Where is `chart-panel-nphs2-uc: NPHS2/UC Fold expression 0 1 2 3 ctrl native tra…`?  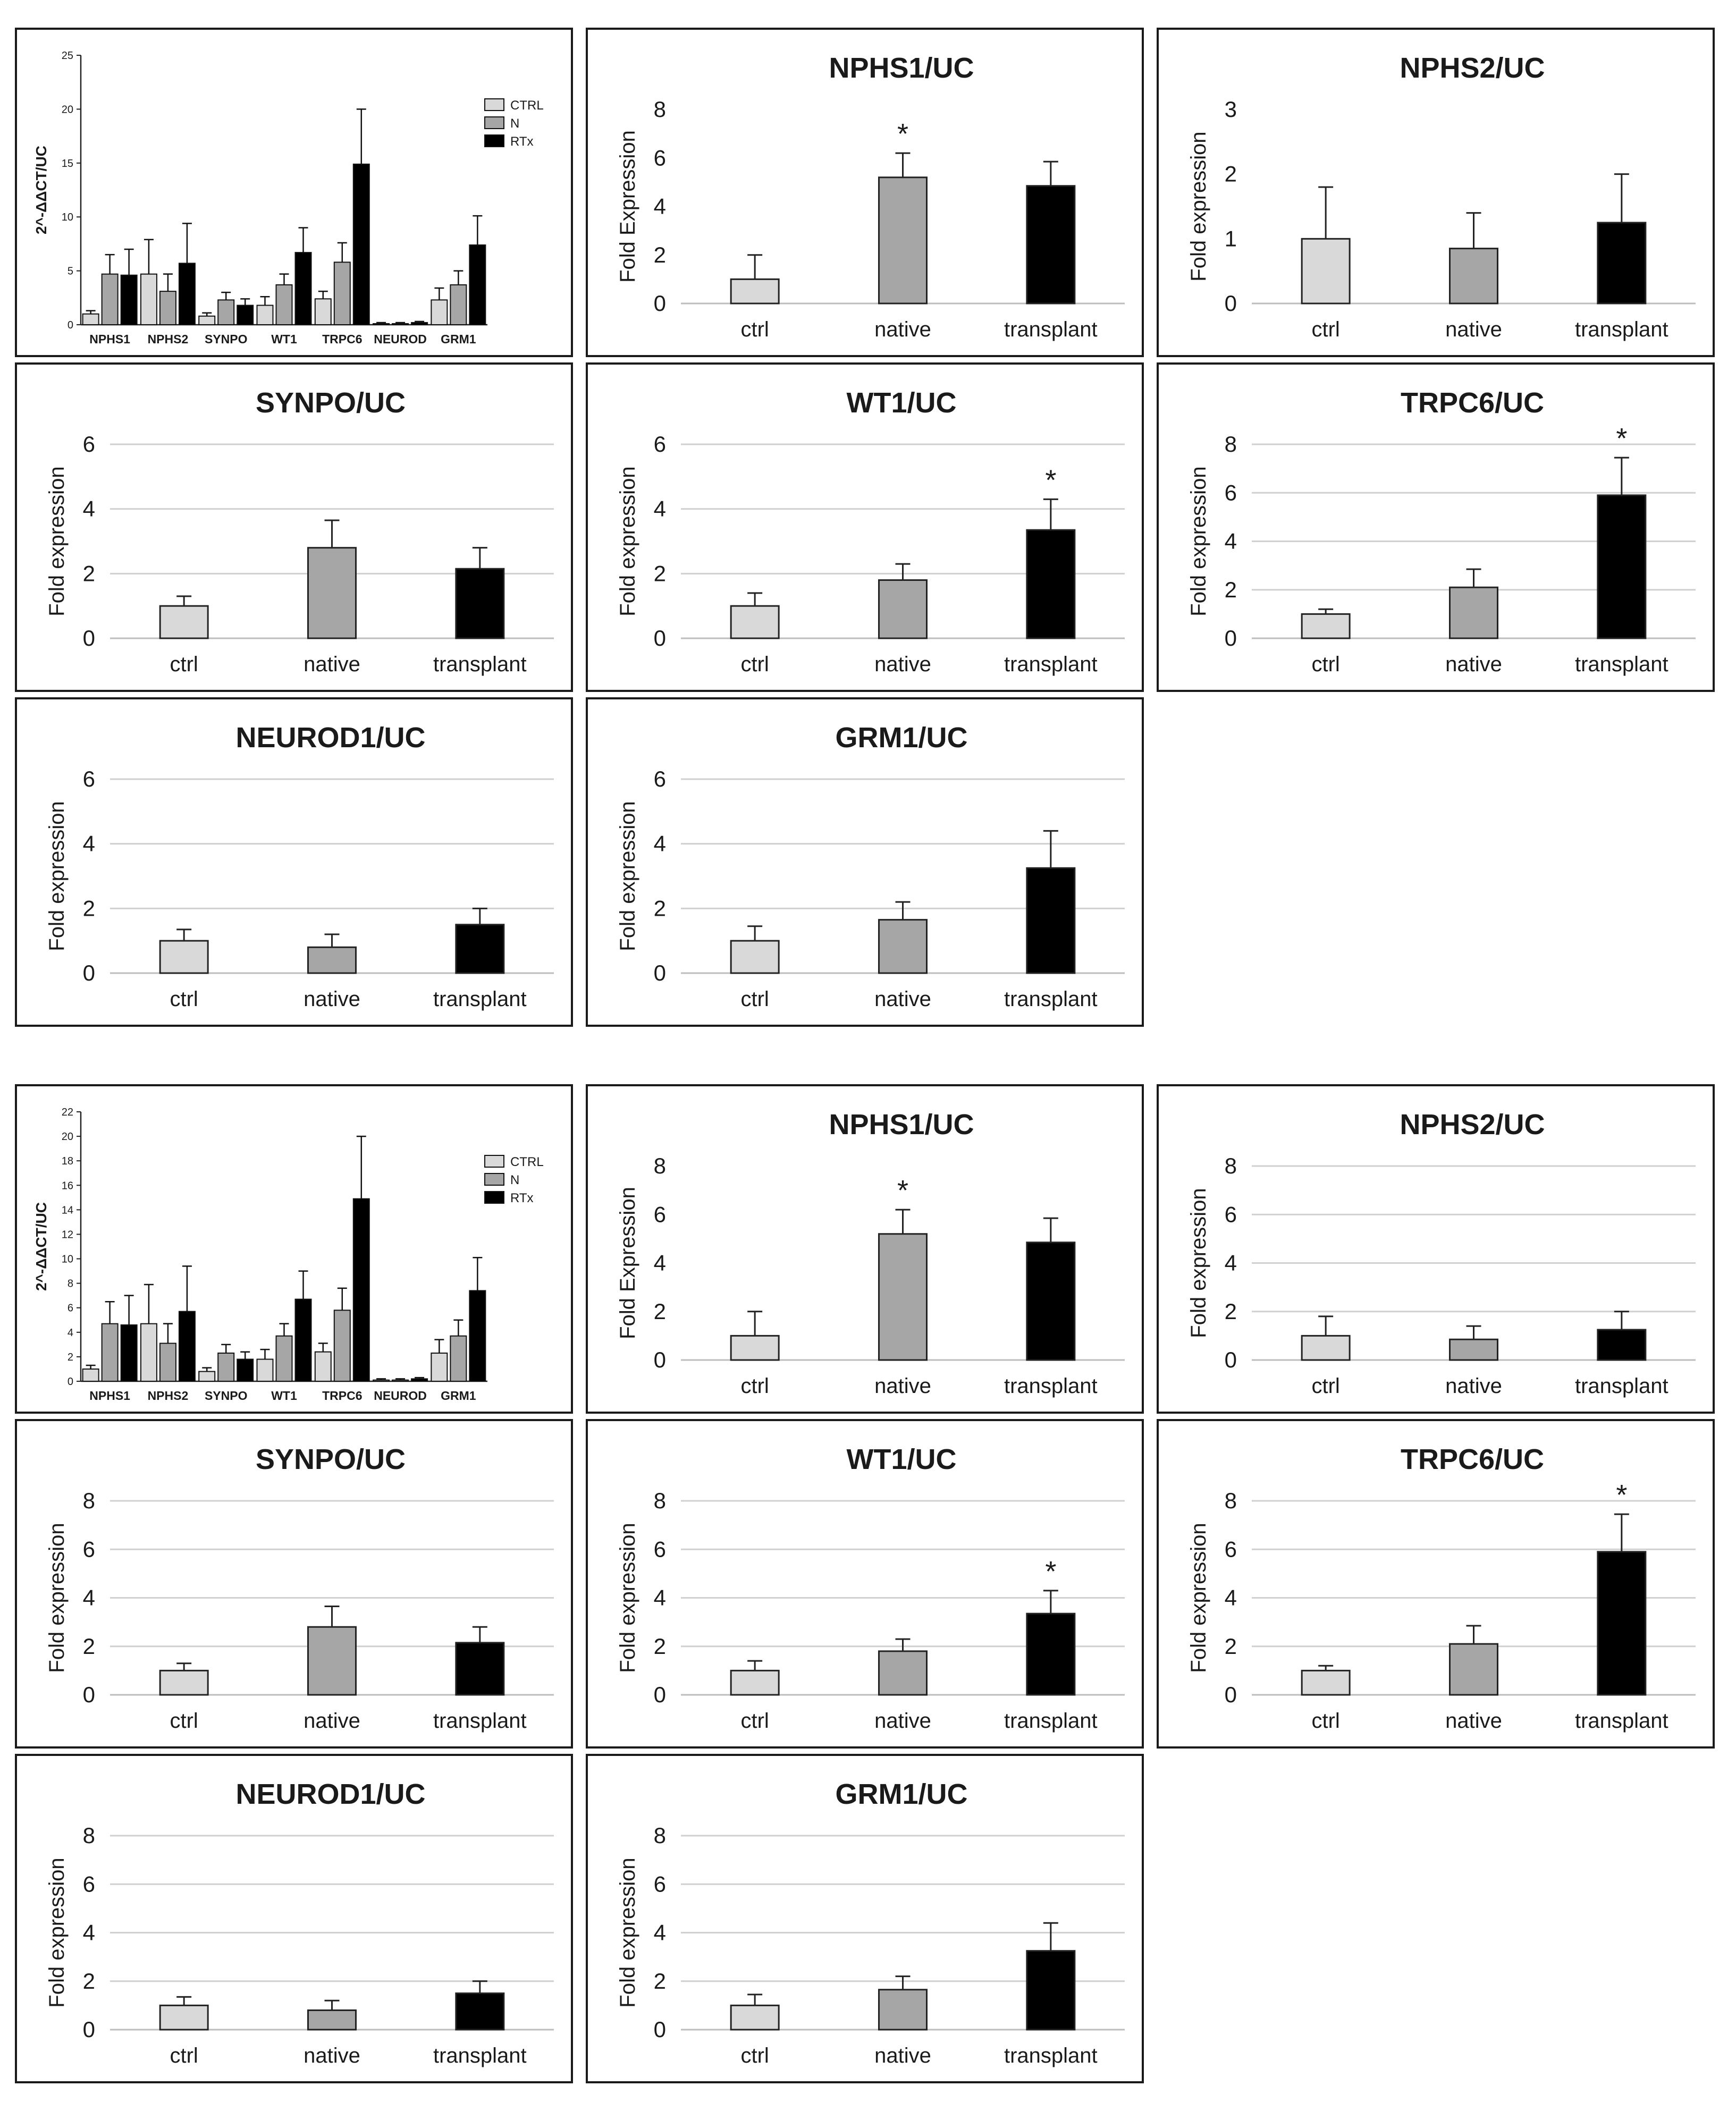 chart-panel-nphs2-uc: NPHS2/UC Fold expression 0 1 2 3 ctrl native tra… is located at coordinates (1436, 192).